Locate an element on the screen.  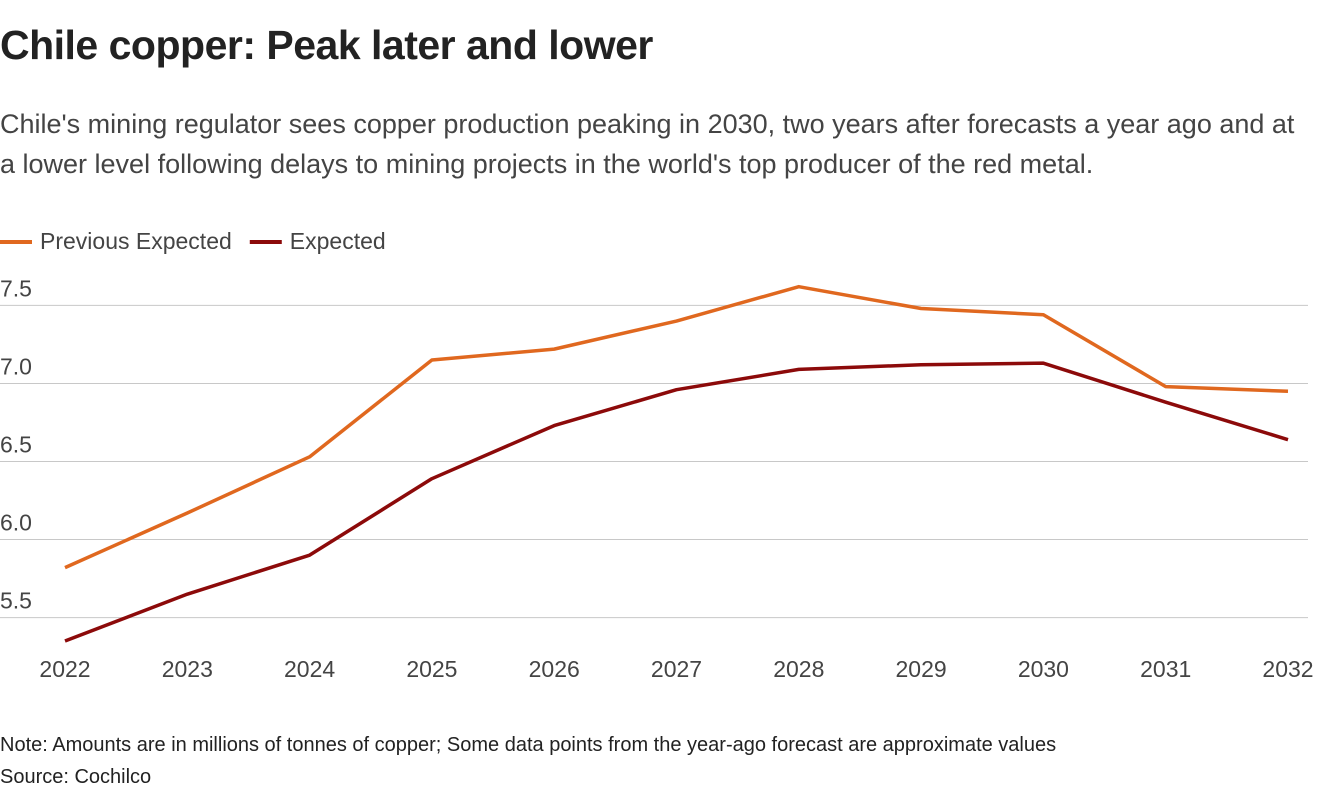
y-tick-label: 6.5 is located at coordinates (16, 445).